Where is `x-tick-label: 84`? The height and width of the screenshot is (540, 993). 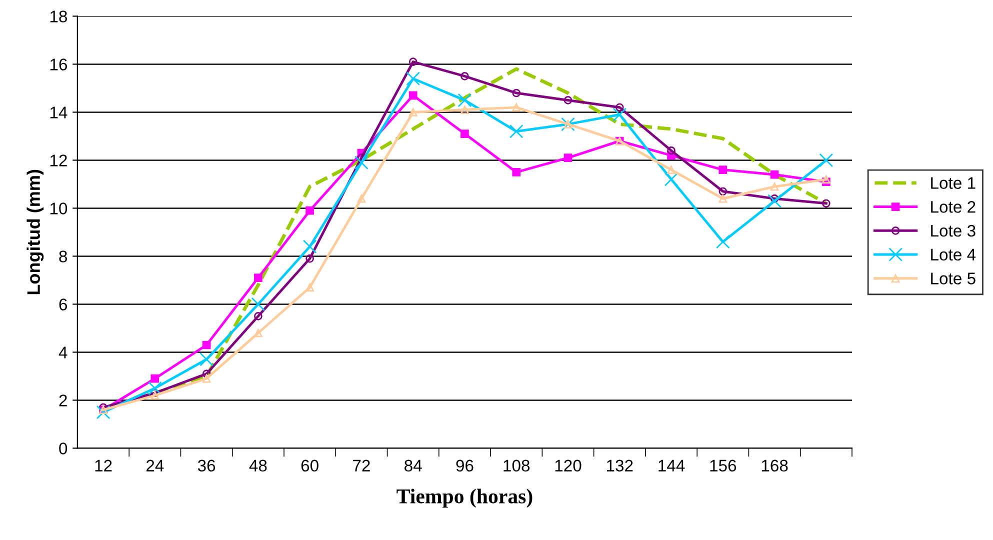
x-tick-label: 84 is located at coordinates (413, 466).